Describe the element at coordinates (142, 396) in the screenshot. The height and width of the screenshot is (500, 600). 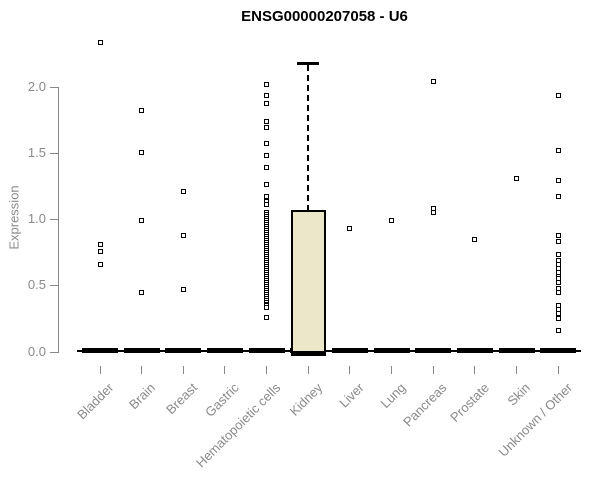
I see `x-tick-label: Brain` at that location.